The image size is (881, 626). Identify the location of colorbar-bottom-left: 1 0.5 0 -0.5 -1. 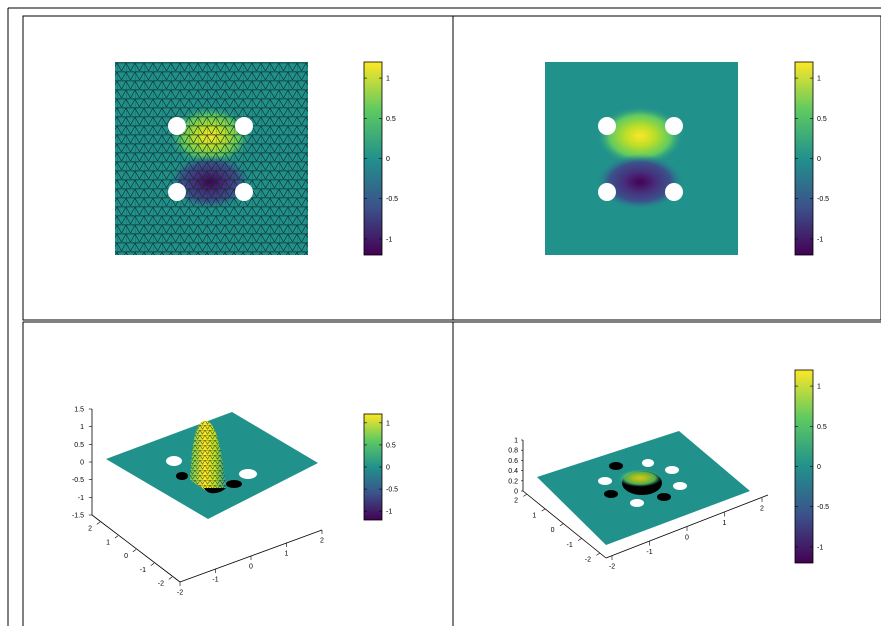
(380, 467).